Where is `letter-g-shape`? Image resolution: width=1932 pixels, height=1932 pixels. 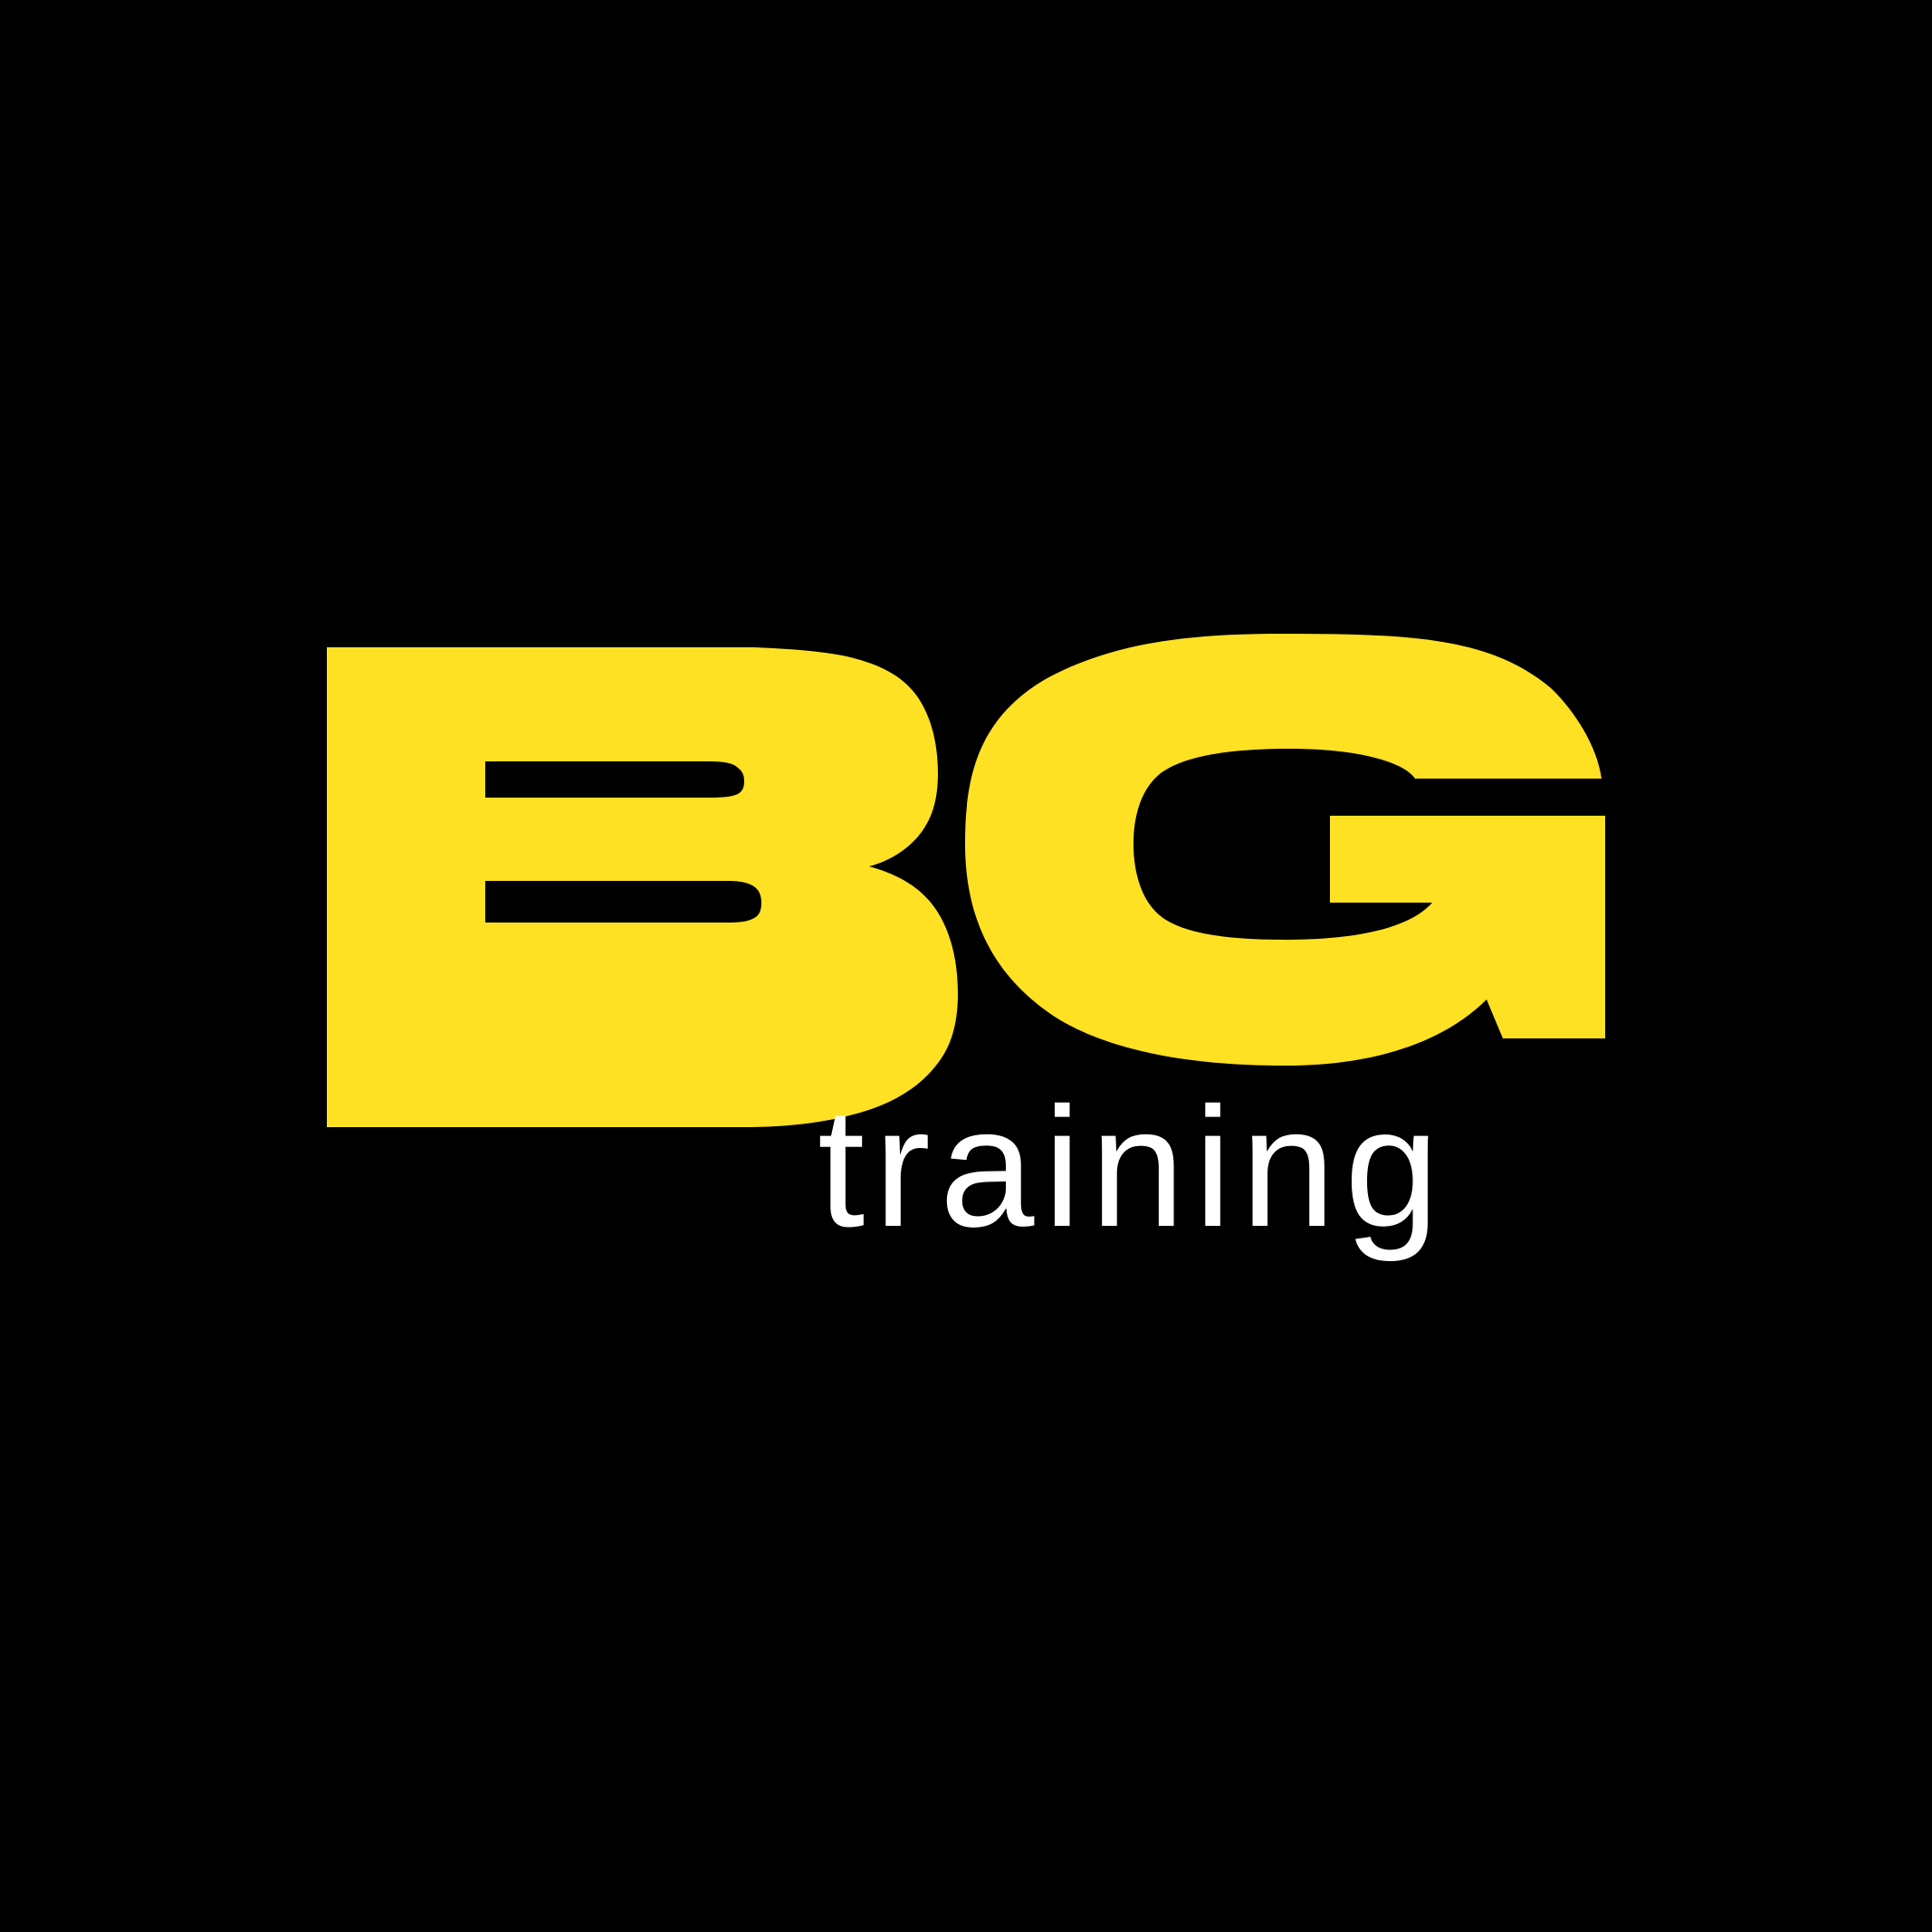
letter-g-shape is located at coordinates (1285, 850).